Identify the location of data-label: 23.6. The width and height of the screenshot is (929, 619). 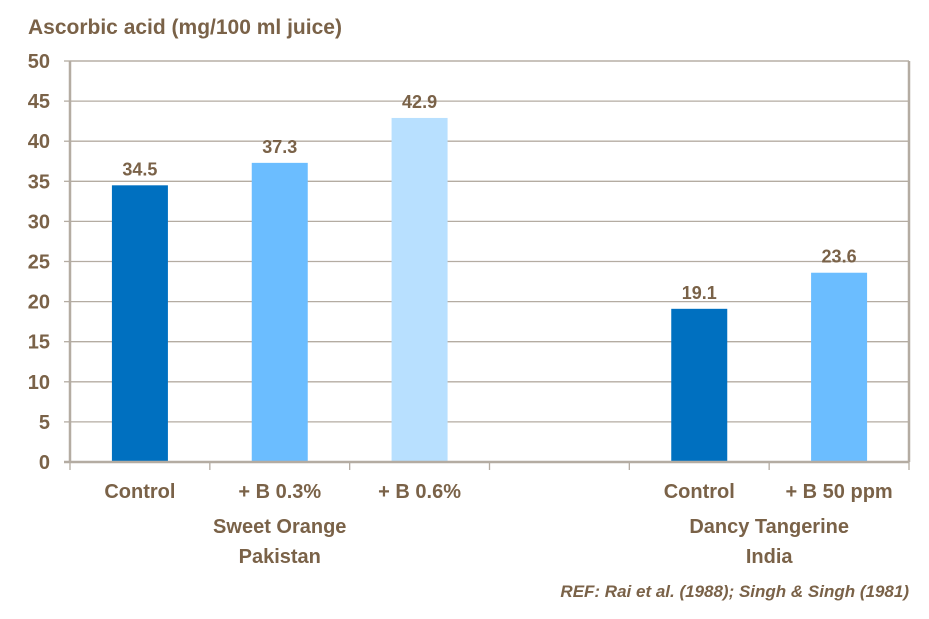
(839, 257).